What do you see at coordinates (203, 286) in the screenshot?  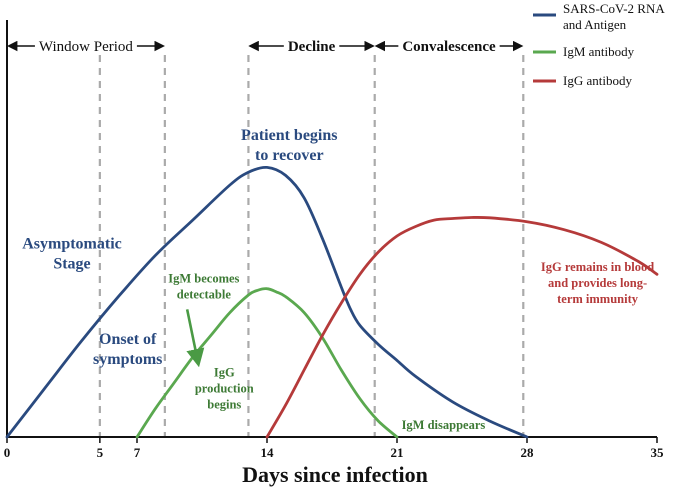 I see `annotation-igm-becomes-detectable: IgM becomes detectable` at bounding box center [203, 286].